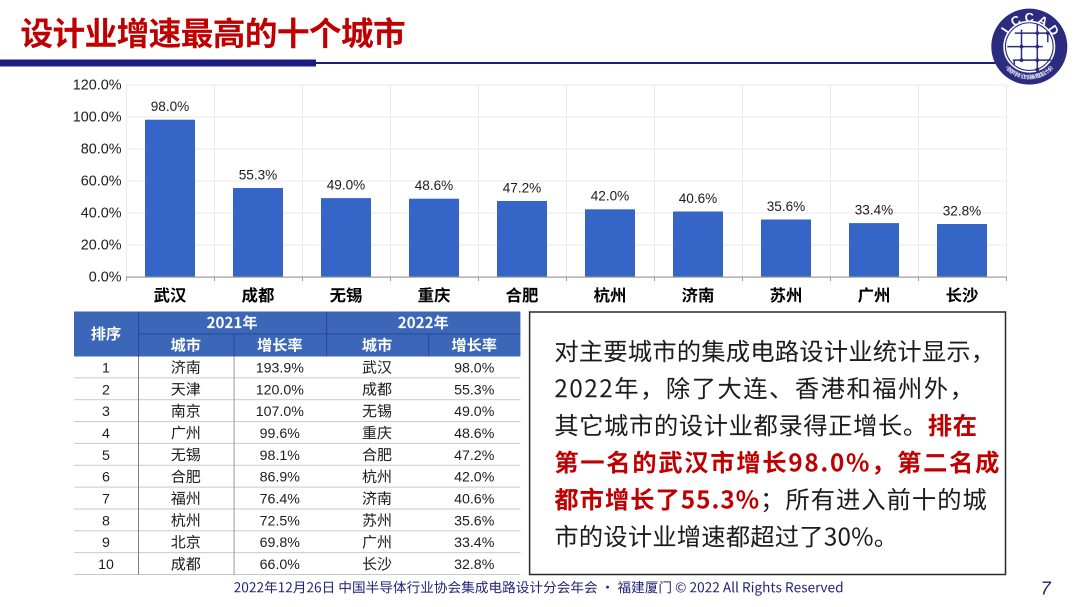 This screenshot has height=607, width=1080. What do you see at coordinates (105, 278) in the screenshot?
I see `svg-text: 0.0%` at bounding box center [105, 278].